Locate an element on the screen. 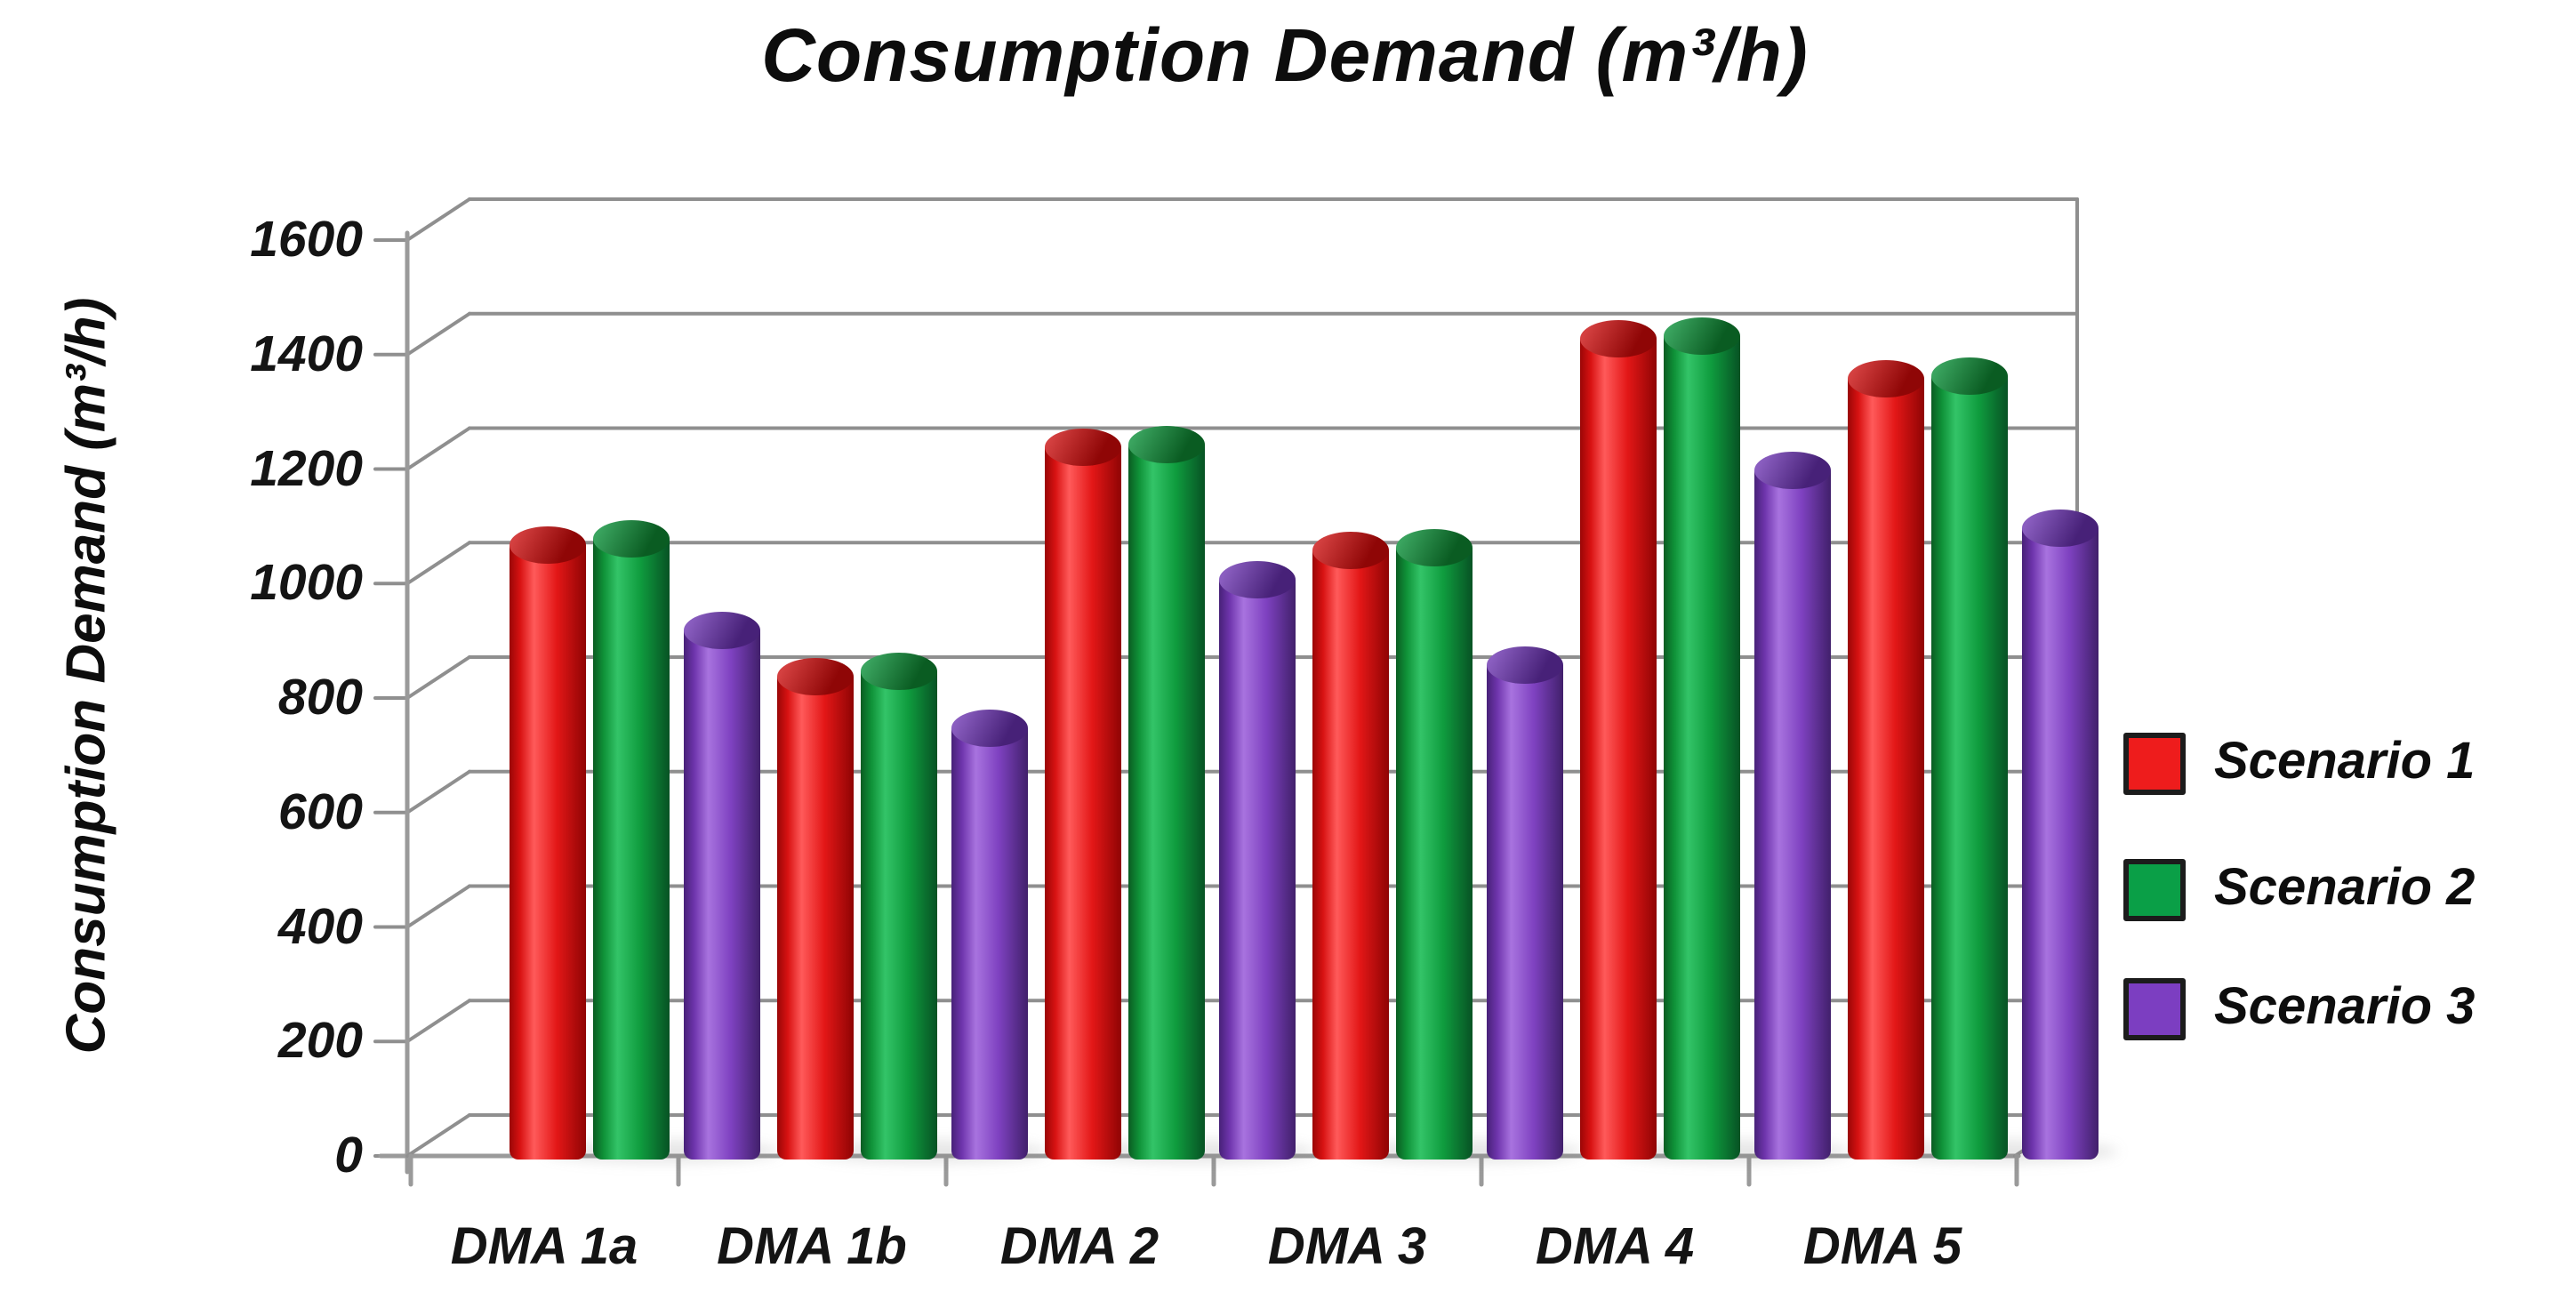  y-tick-label: 1000 is located at coordinates (306, 583).